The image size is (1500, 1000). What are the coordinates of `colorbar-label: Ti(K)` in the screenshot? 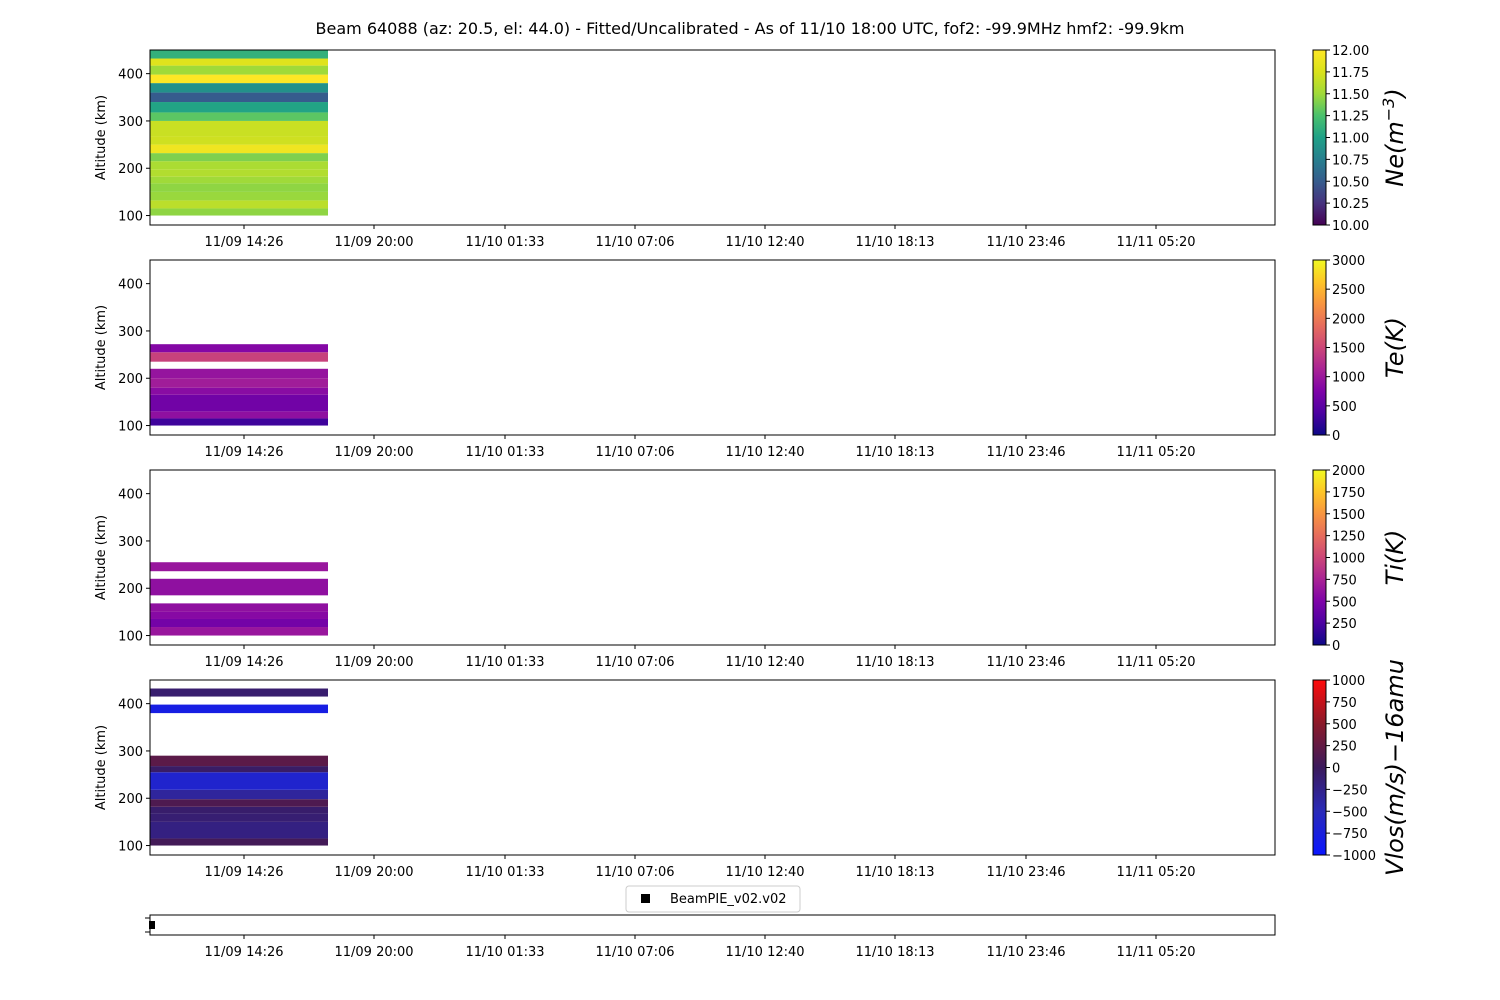 It's located at (1395, 558).